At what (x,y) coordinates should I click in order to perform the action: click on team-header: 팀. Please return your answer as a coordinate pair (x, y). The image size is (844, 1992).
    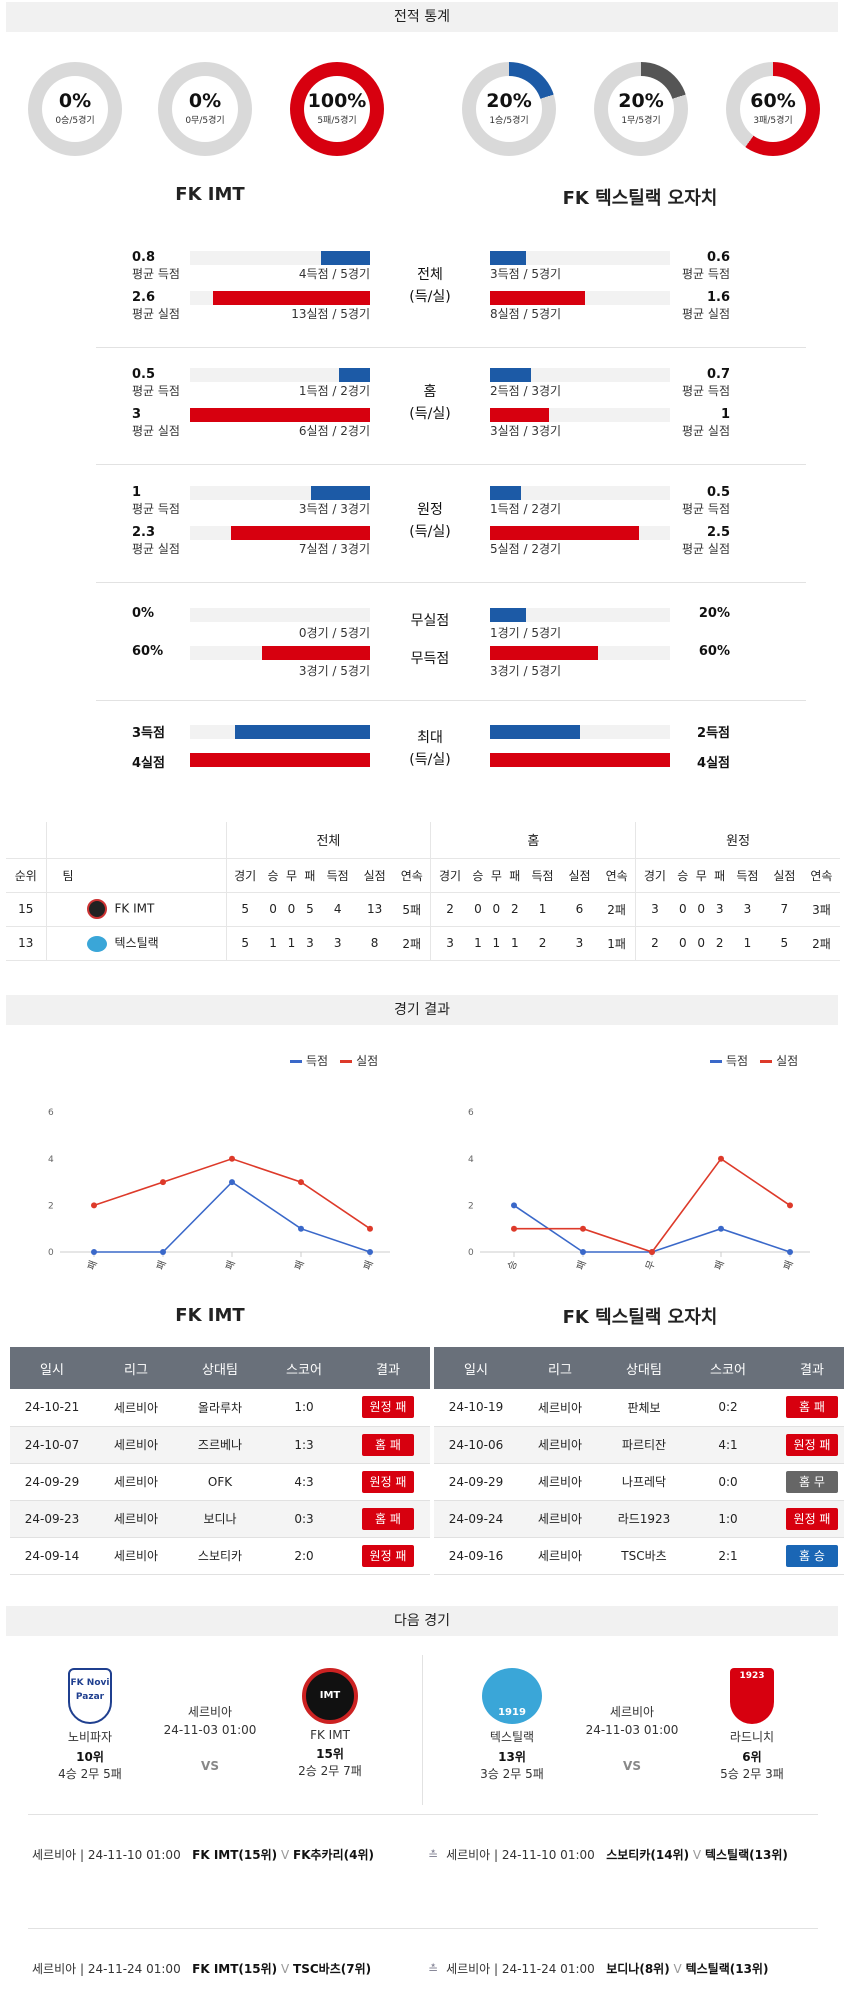
    Looking at the image, I should click on (135, 875).